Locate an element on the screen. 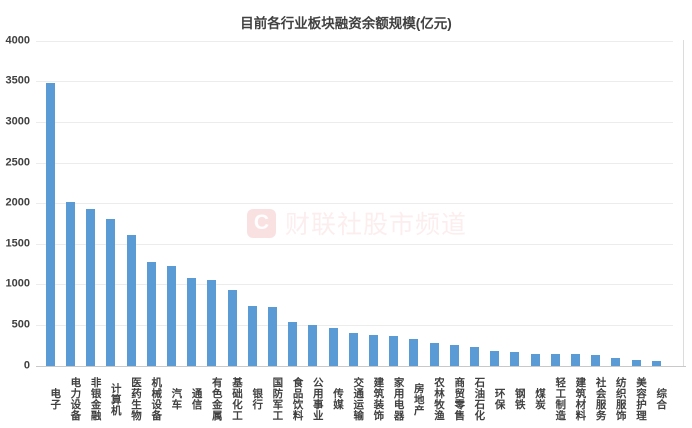 The image size is (692, 428). y-axis-tick-label: 3500 is located at coordinates (17, 80).